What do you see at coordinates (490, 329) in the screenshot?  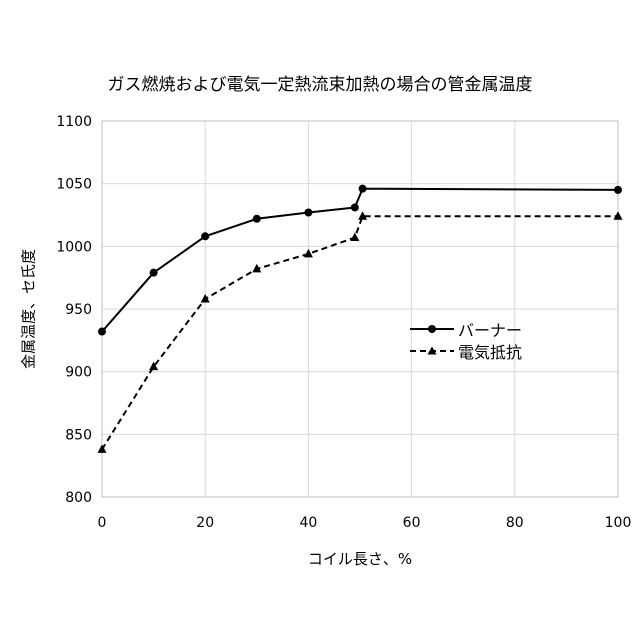 I see `legend-label-burner: バーナー` at bounding box center [490, 329].